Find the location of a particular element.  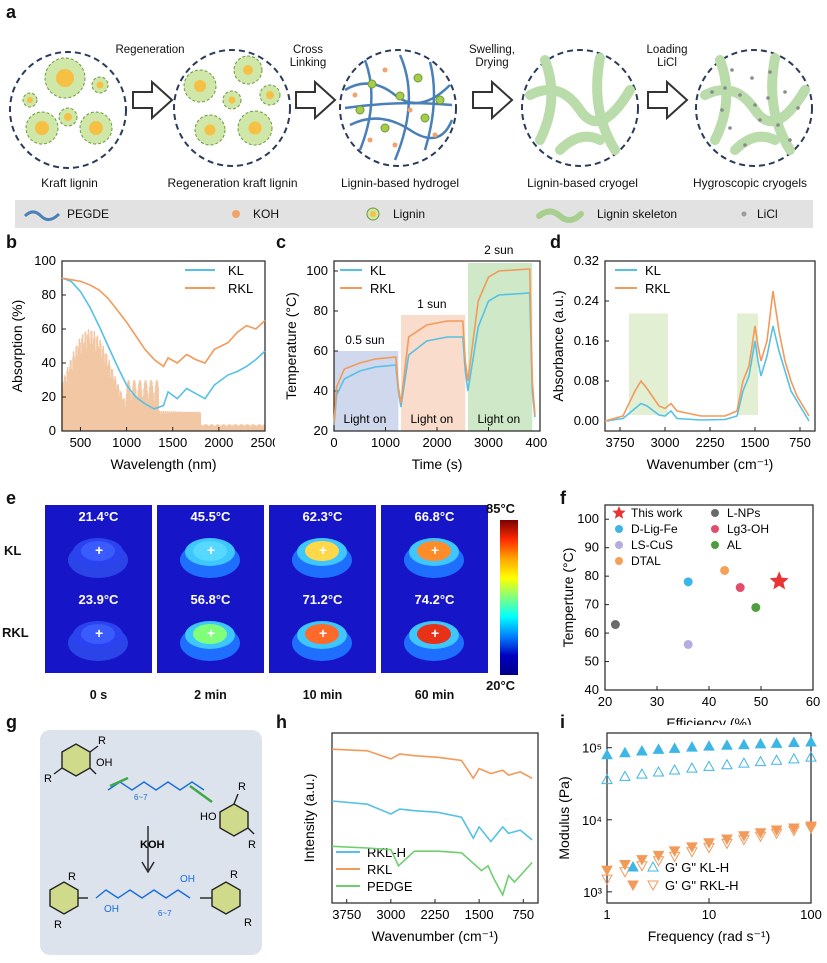

y-axis-title: Temperature (°C) is located at coordinates (291, 346).